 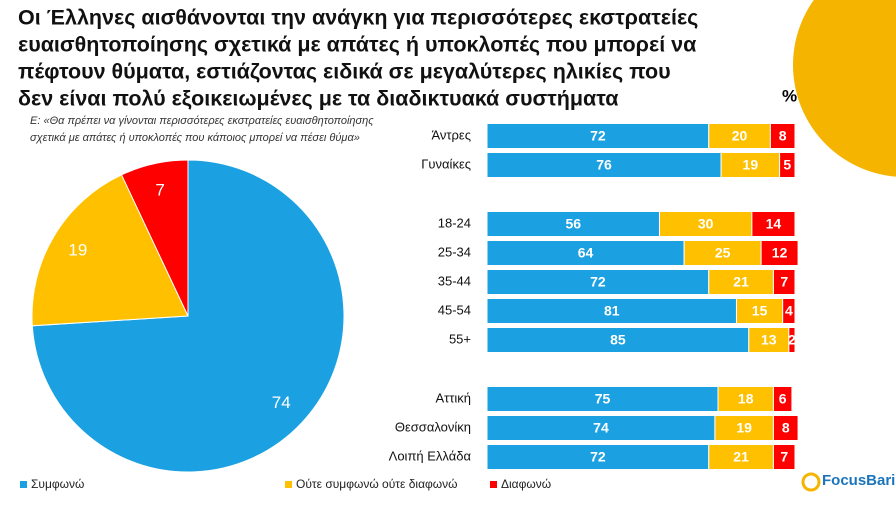 I want to click on bar-label: 18, so click(x=746, y=399).